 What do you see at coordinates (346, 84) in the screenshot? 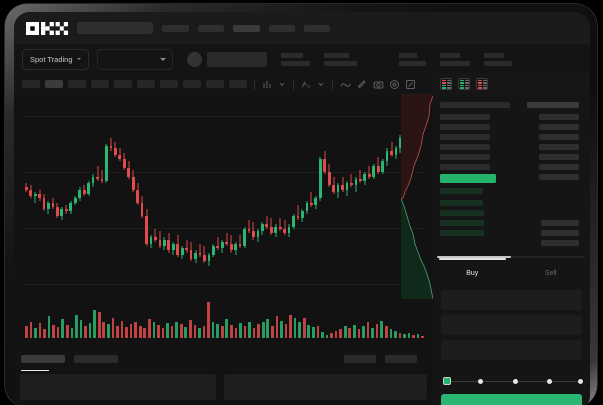
I see `line-style-icon` at bounding box center [346, 84].